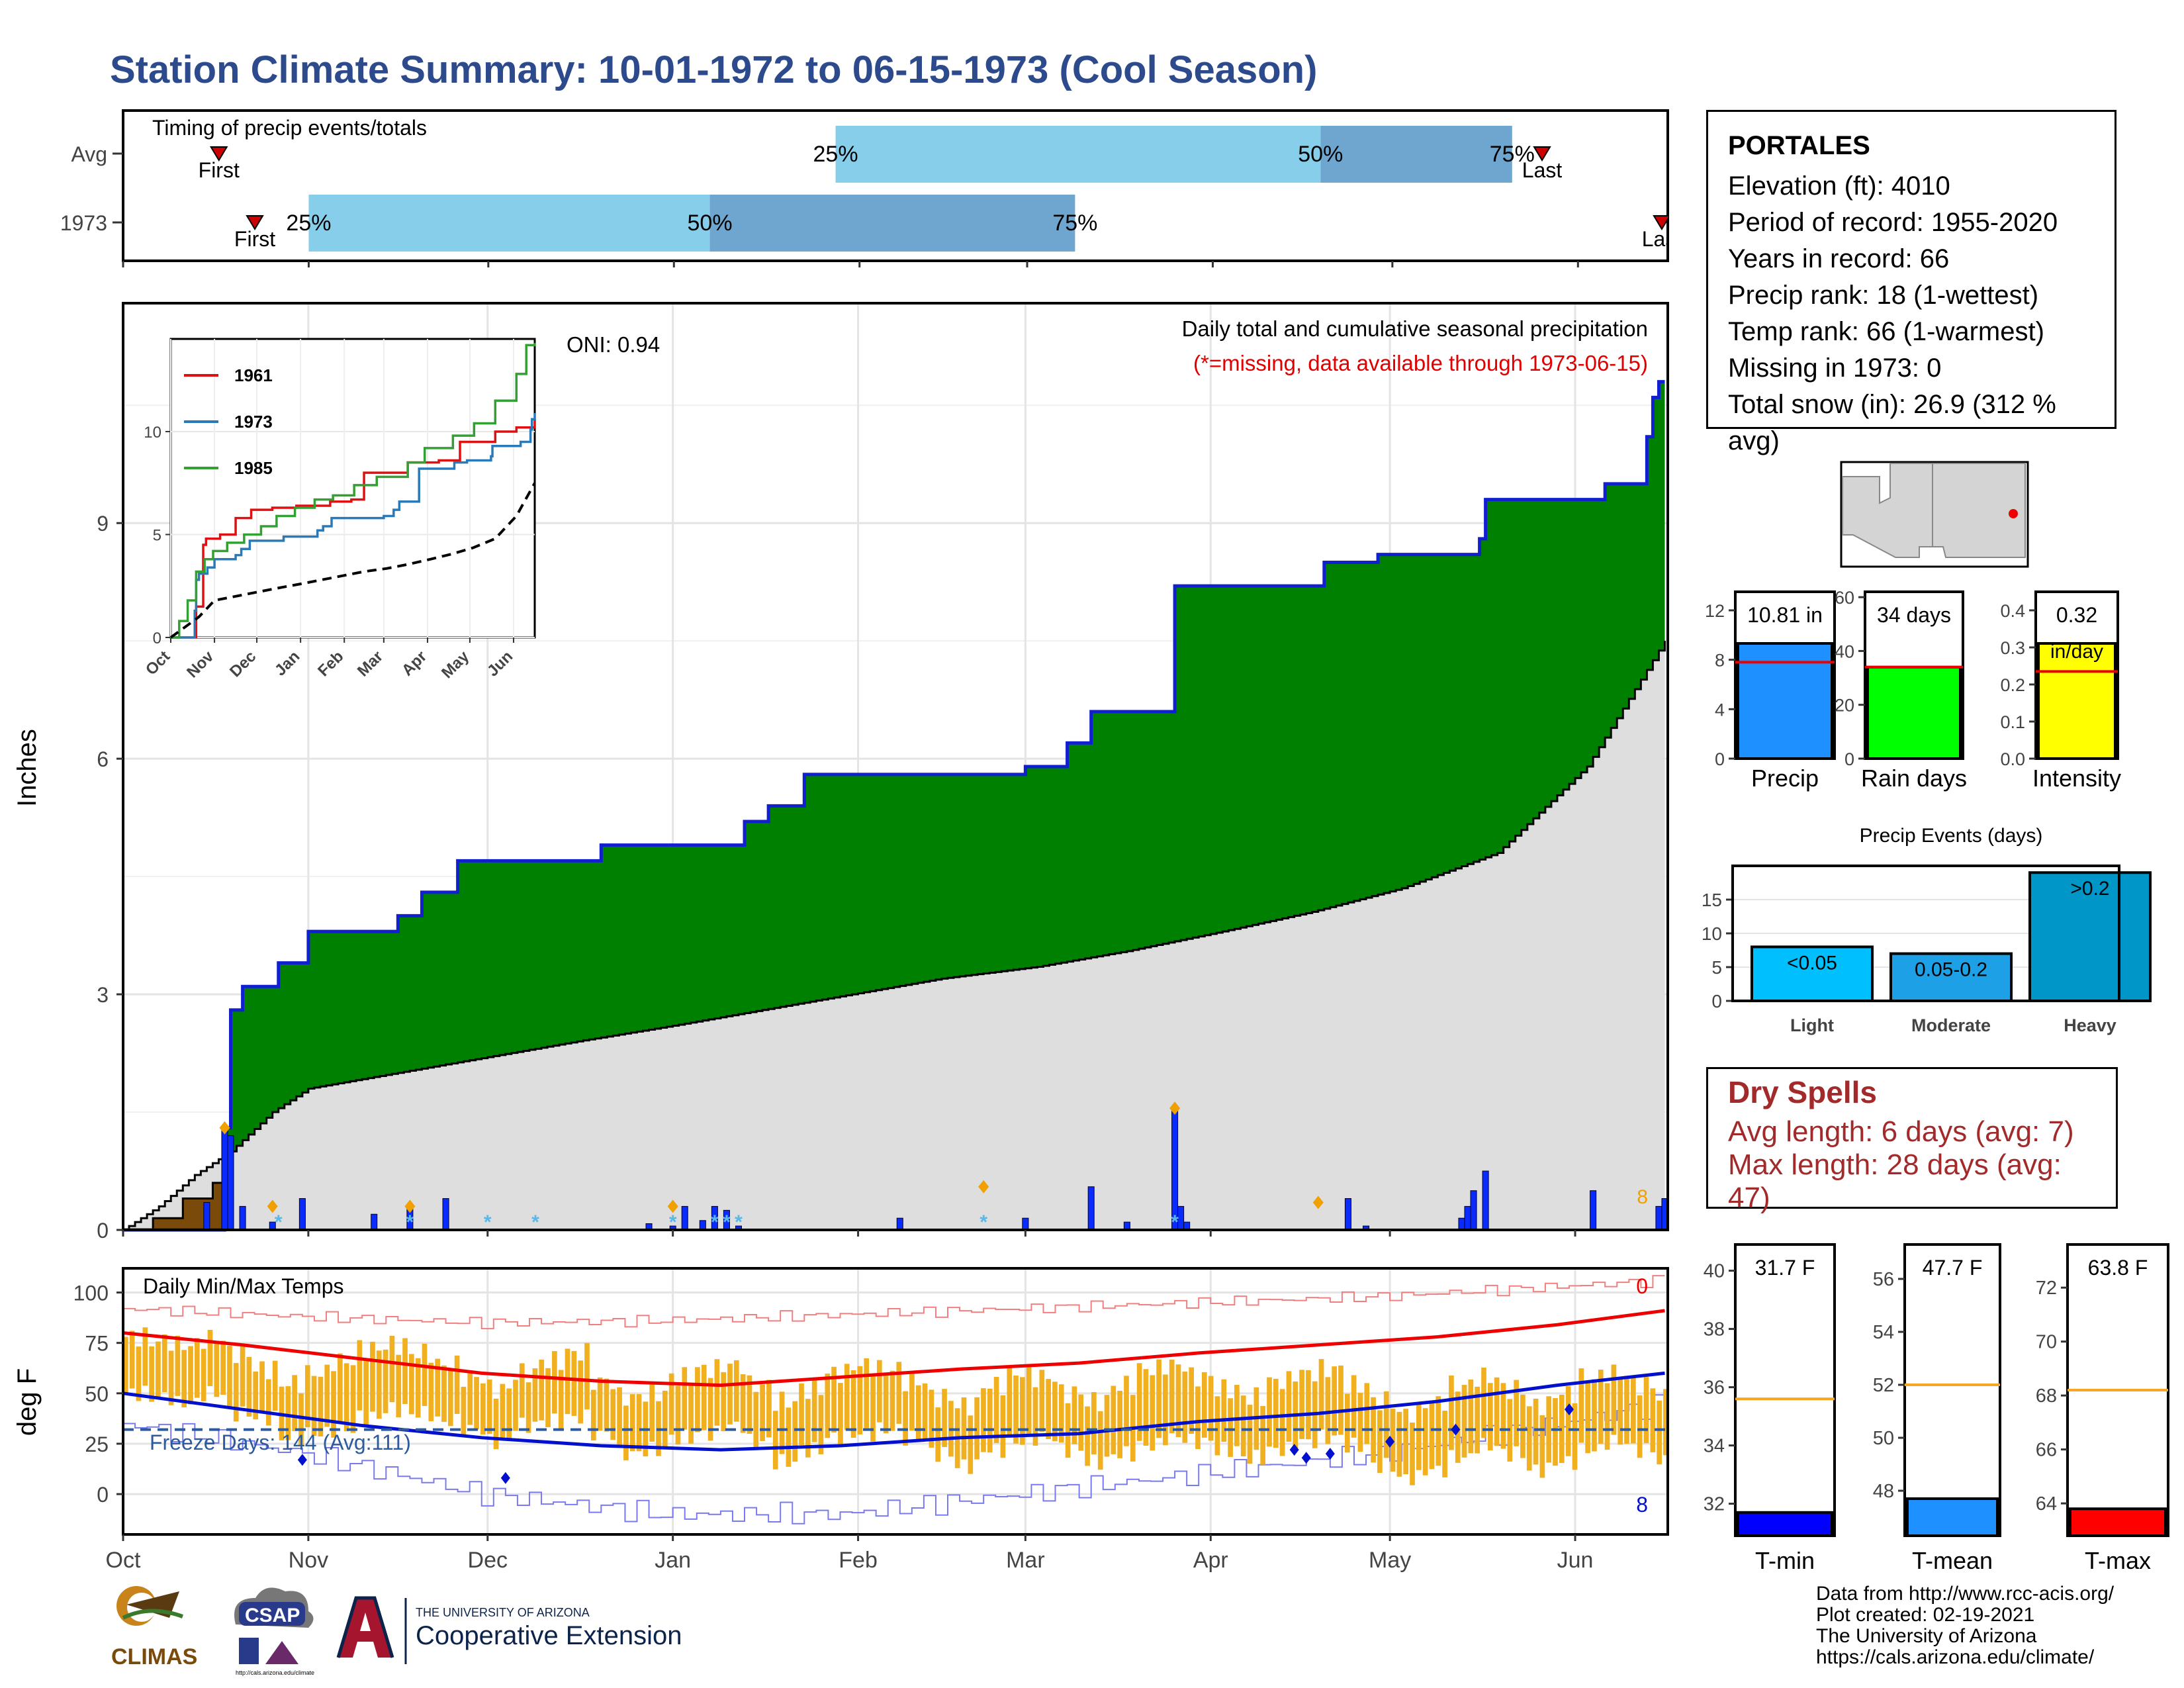  Describe the element at coordinates (1679, 187) in the screenshot. I see `timing-clip` at that location.